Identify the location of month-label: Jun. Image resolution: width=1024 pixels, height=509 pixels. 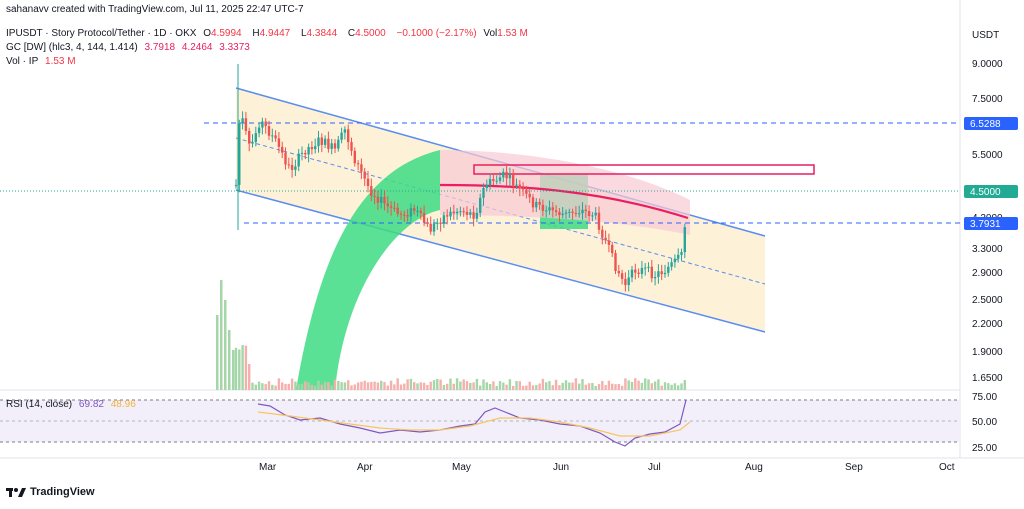
(561, 467).